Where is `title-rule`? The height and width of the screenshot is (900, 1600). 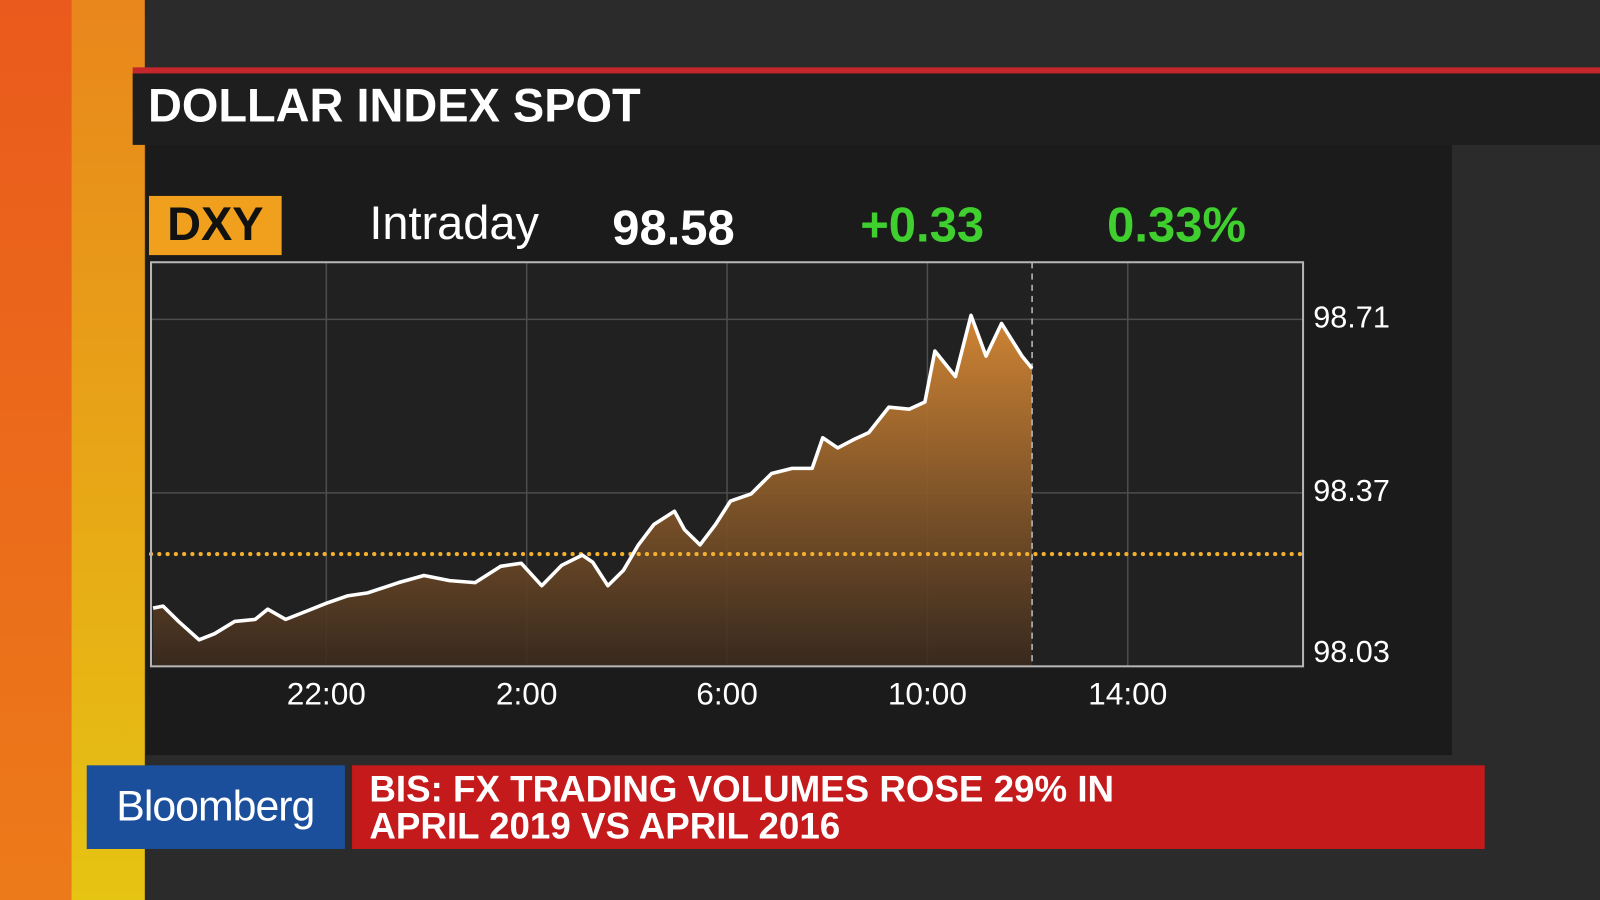 title-rule is located at coordinates (866, 70).